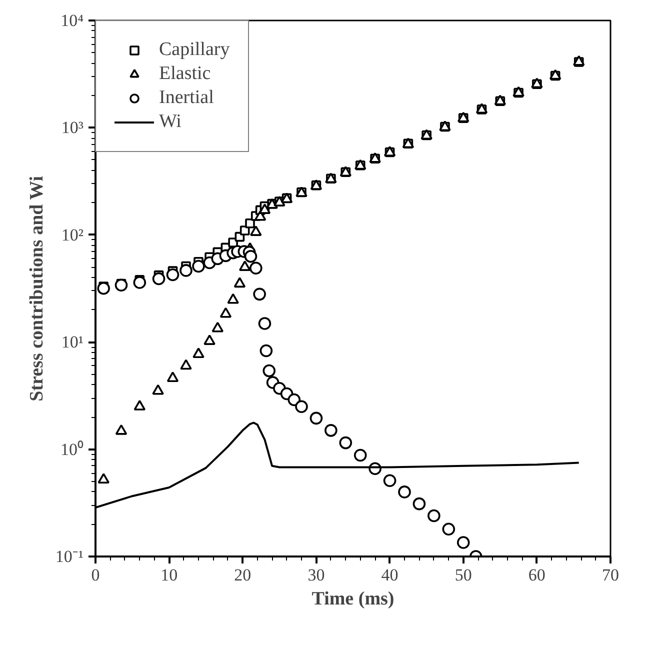  I want to click on y-tick-label: 10⁰, so click(72, 449).